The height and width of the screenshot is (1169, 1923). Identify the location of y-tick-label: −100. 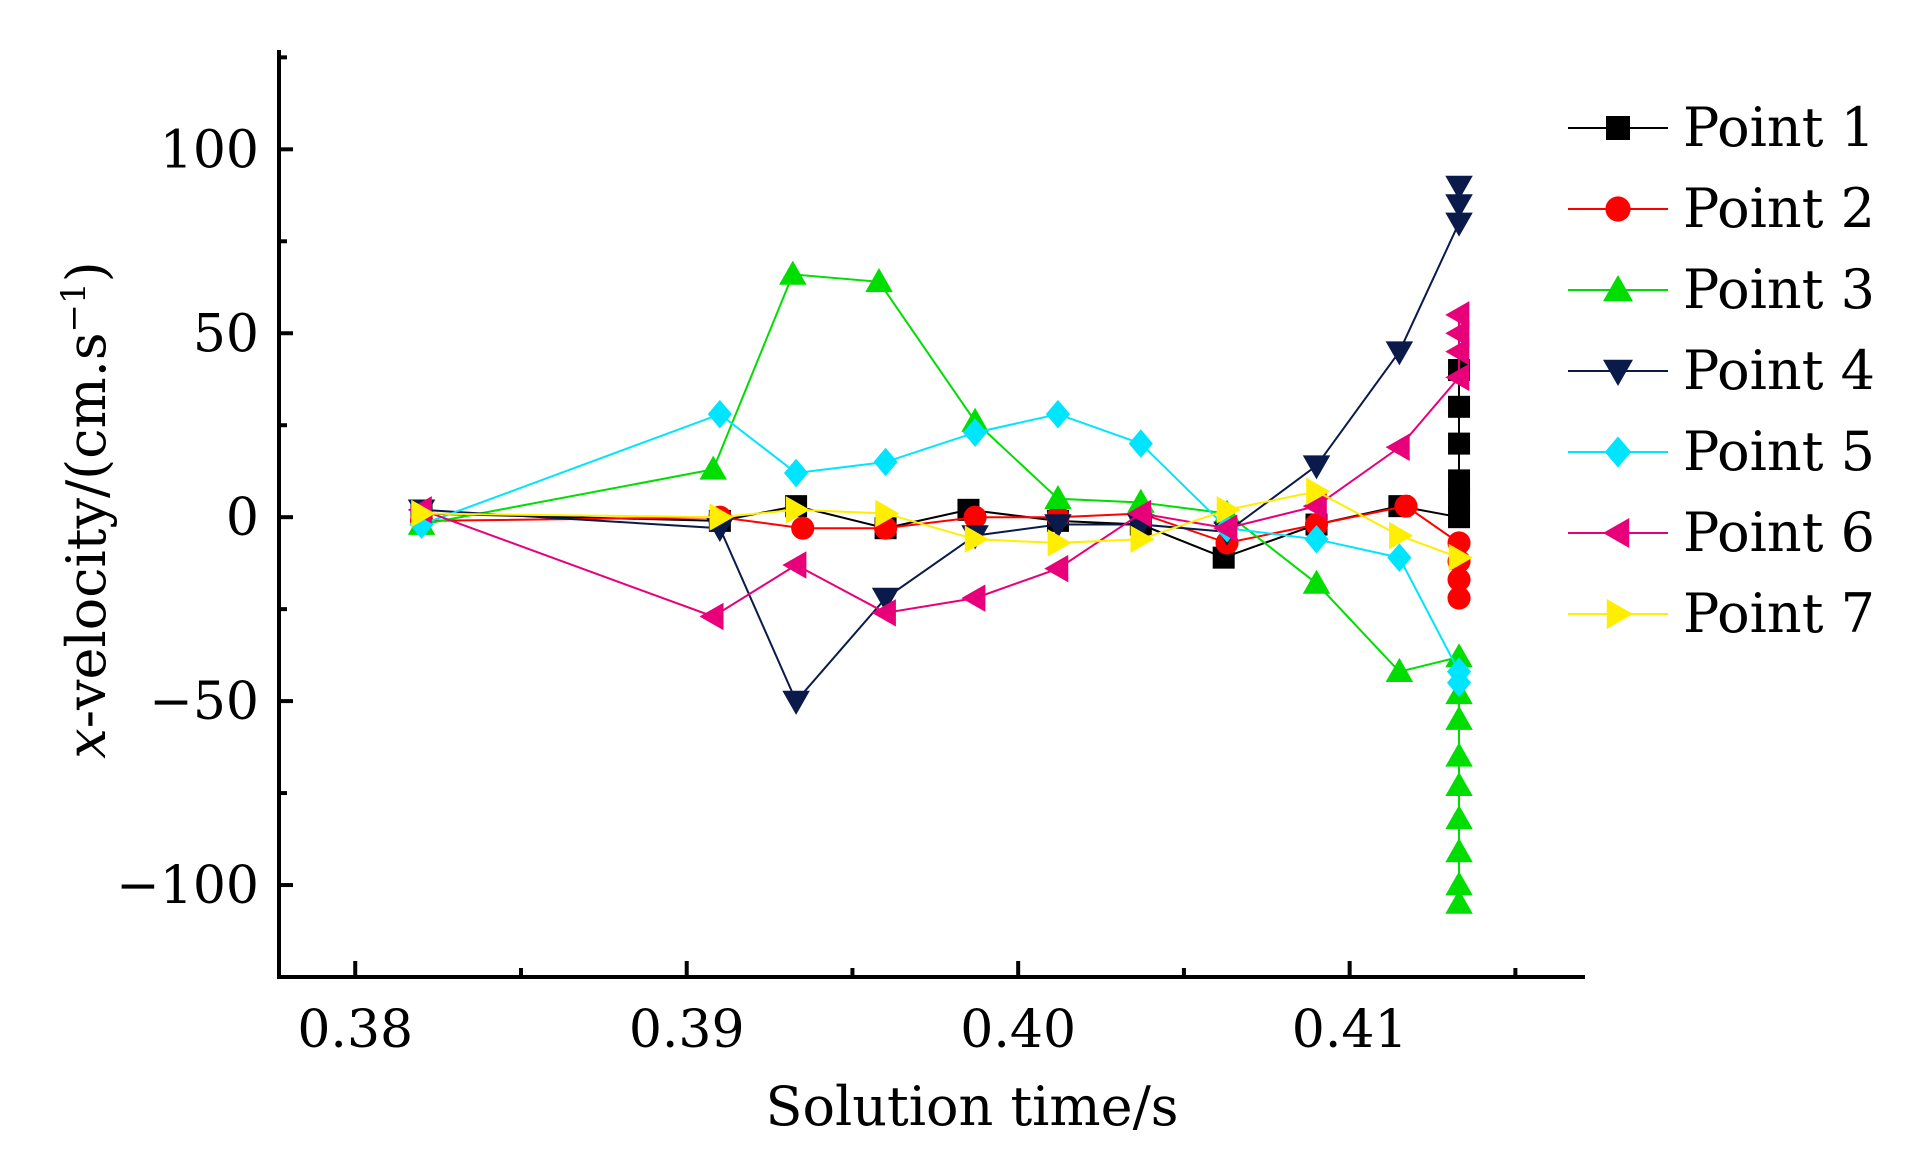
(187, 886).